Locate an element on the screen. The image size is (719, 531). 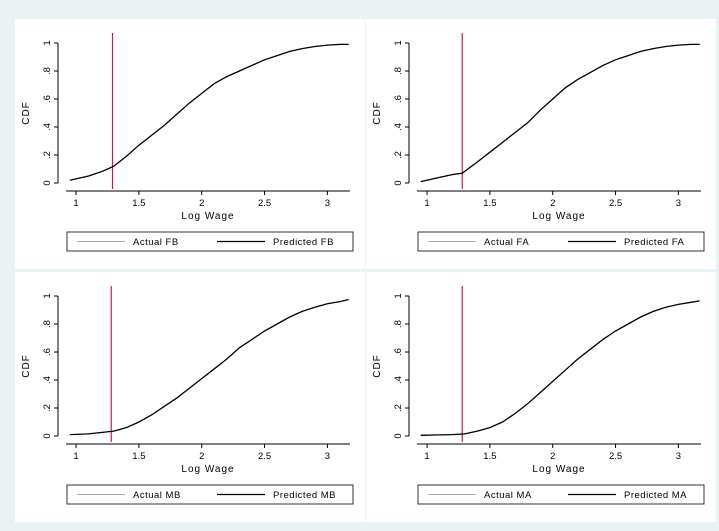
legend: Actual FA Predicted FA is located at coordinates (561, 241).